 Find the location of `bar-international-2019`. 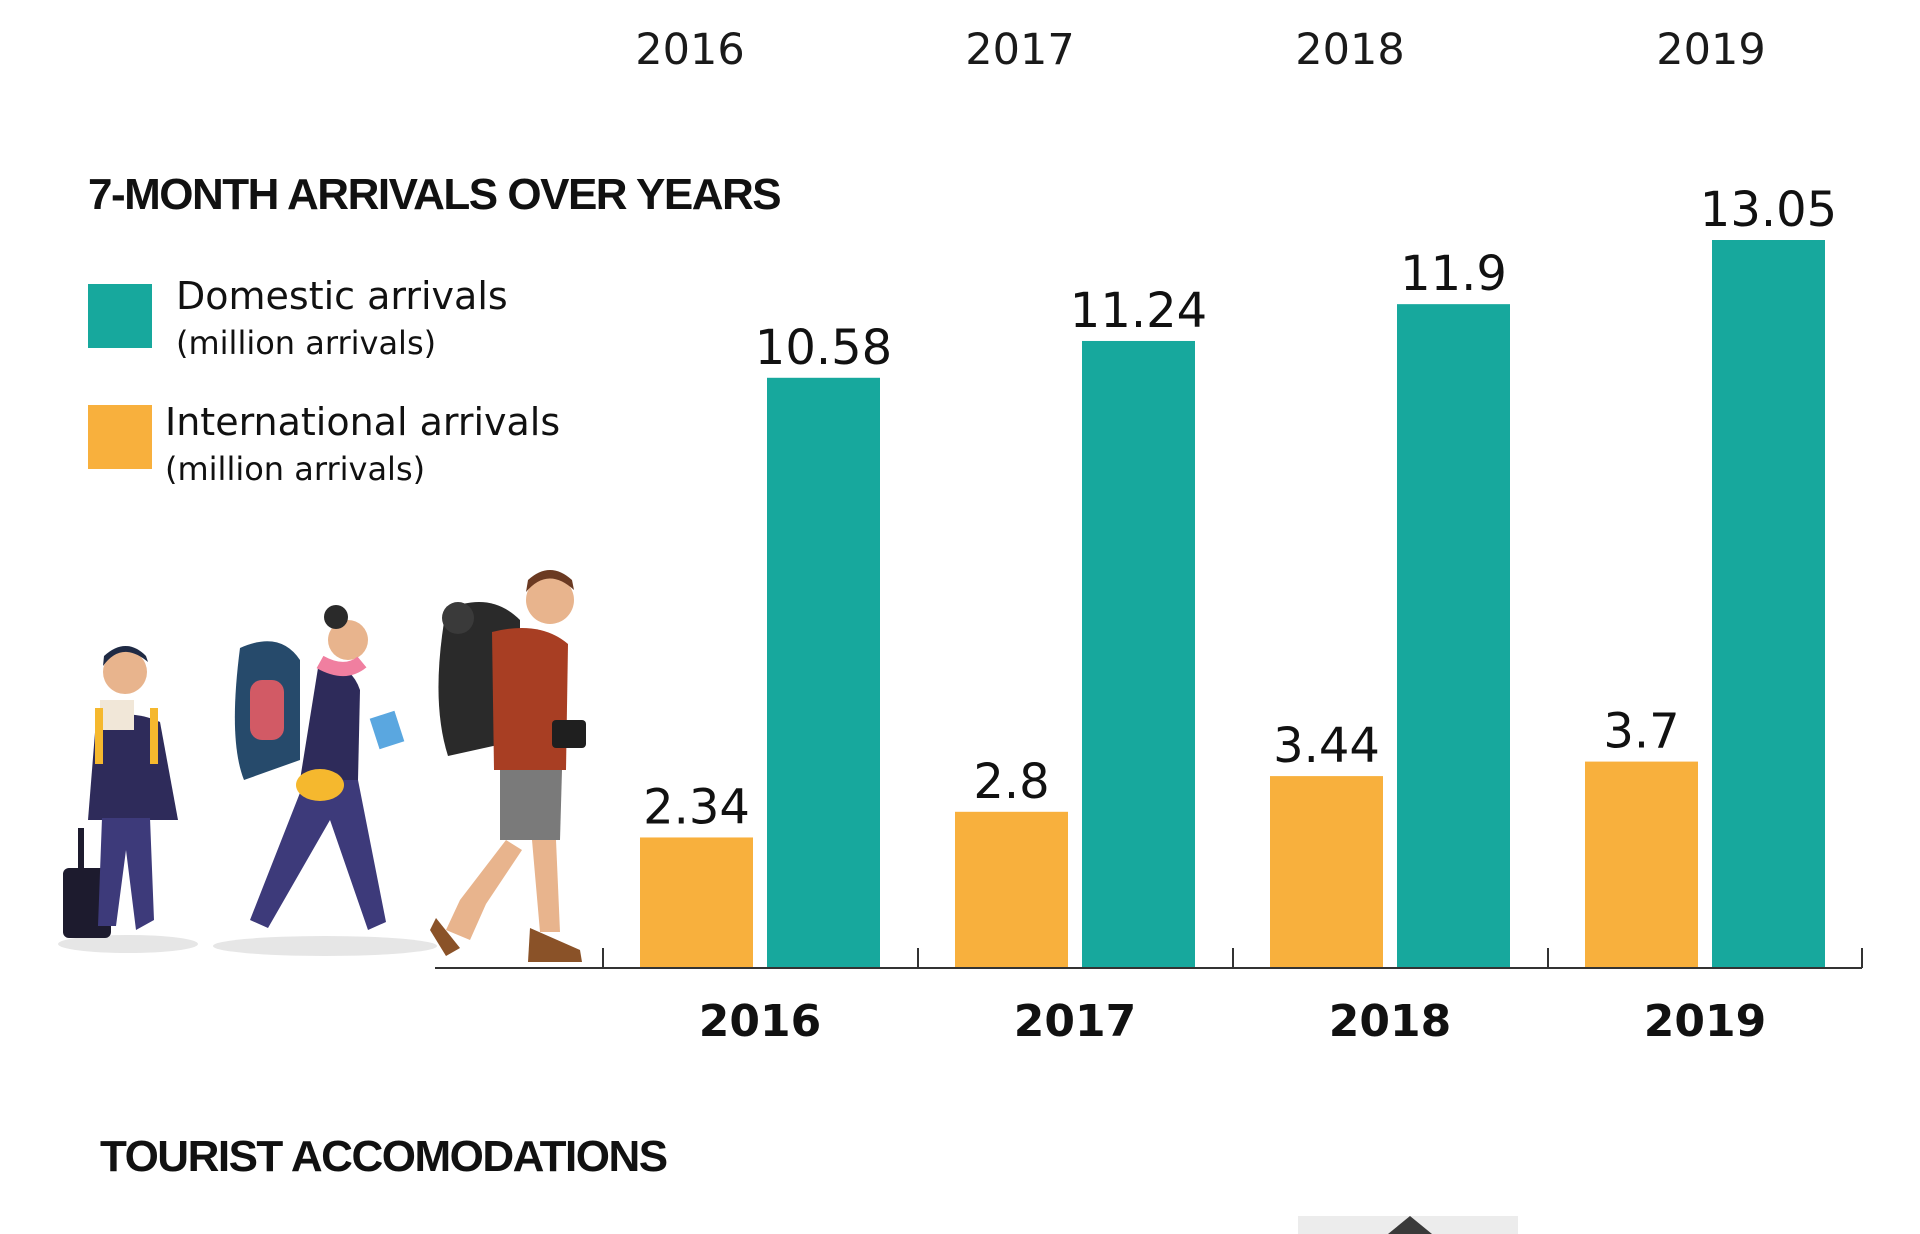

bar-international-2019 is located at coordinates (1641, 864).